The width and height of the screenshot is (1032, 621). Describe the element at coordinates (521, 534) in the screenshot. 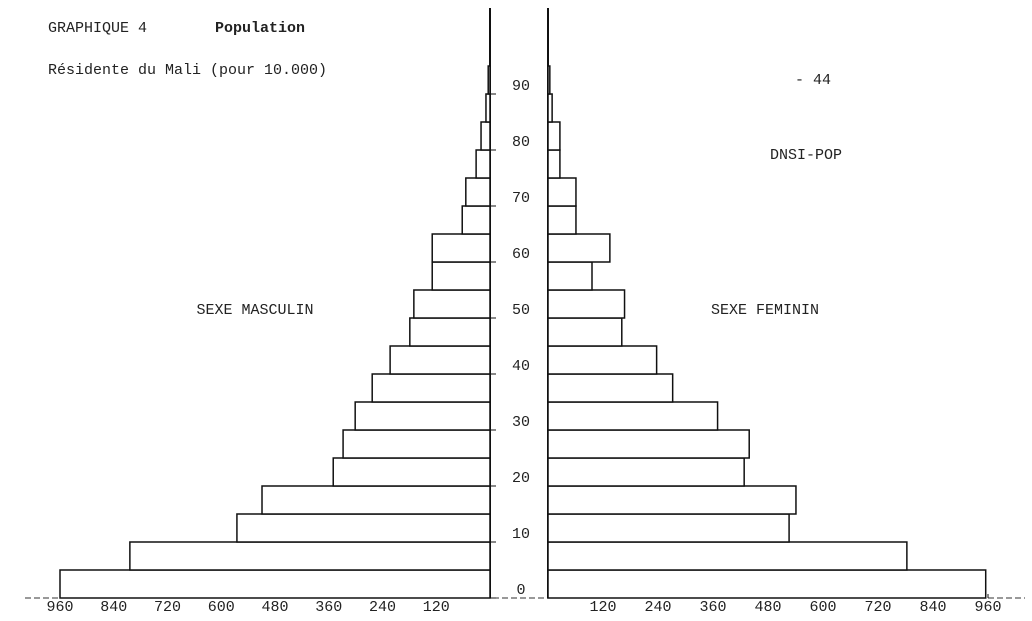

I see `y-tick-label: 10` at that location.